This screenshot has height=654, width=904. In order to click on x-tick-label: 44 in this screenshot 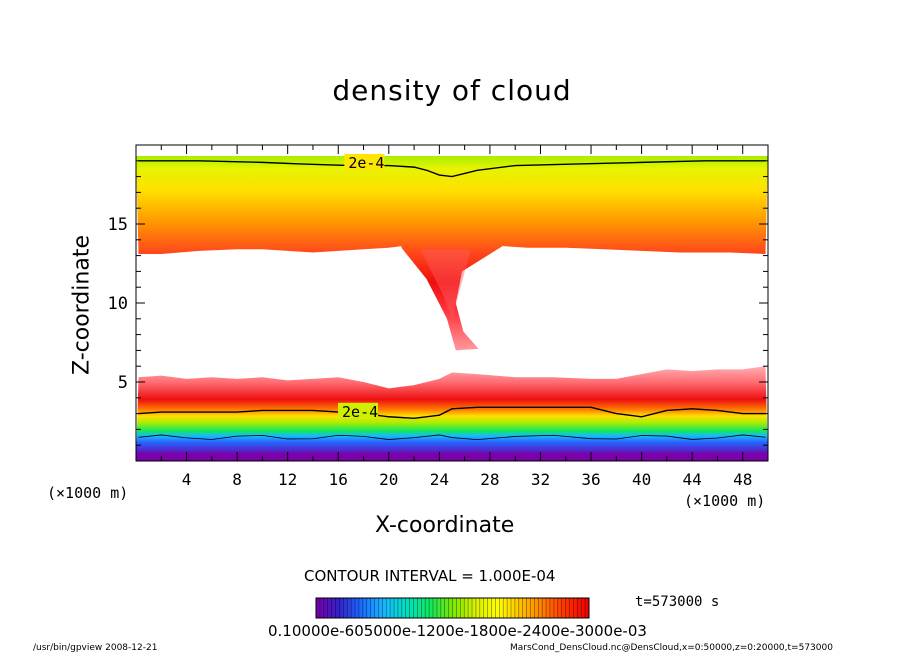, I will do `click(692, 479)`.